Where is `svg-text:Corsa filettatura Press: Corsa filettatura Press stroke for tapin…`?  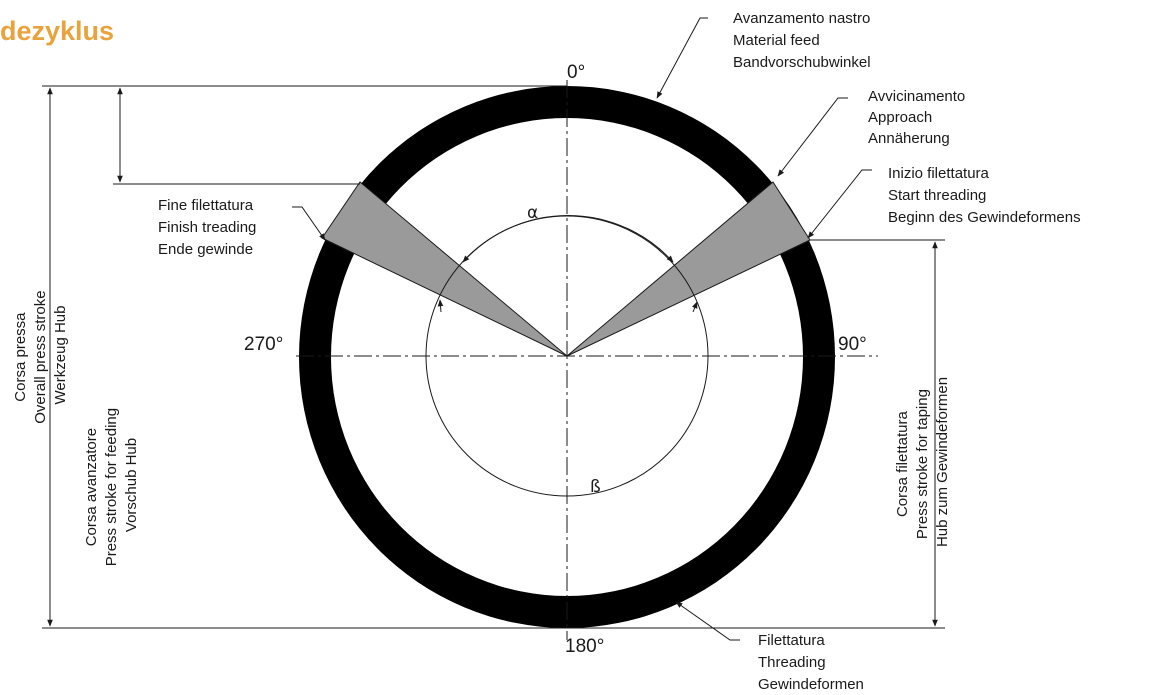 svg-text:Corsa filettatura Press: Corsa filettatura Press stroke for tapin… is located at coordinates (922, 462).